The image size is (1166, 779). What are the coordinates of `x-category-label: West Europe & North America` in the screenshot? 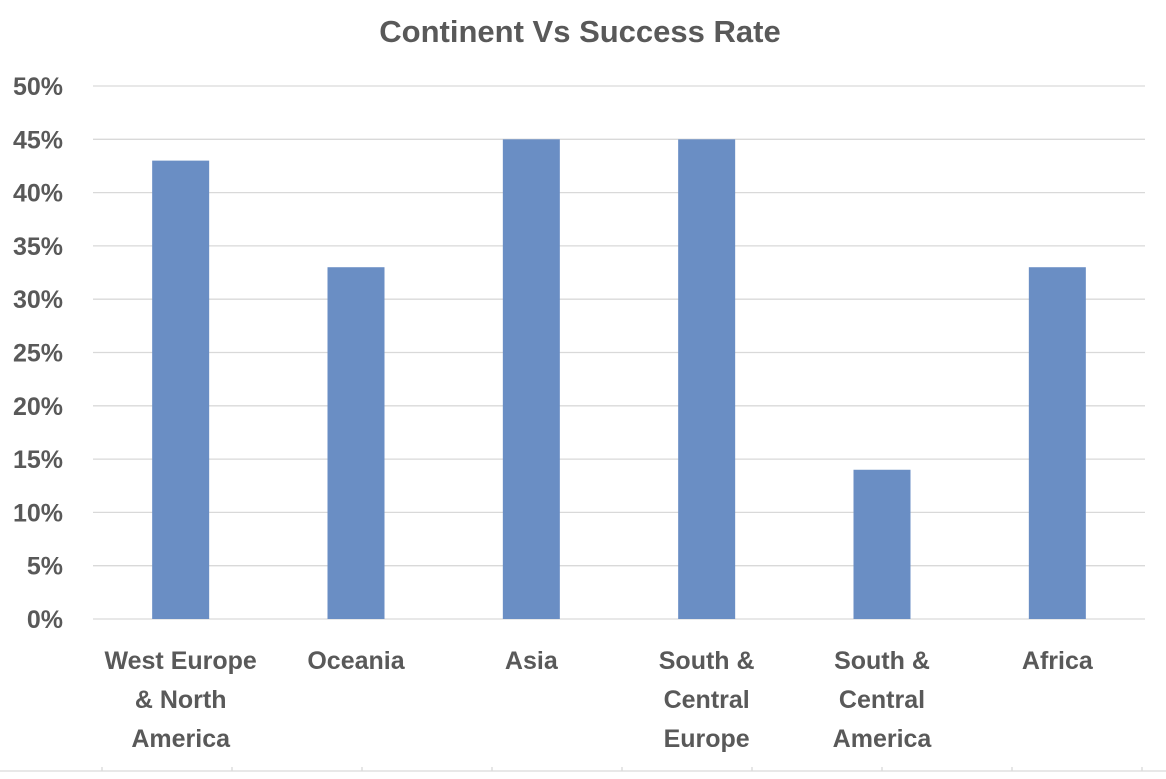 It's located at (180, 700).